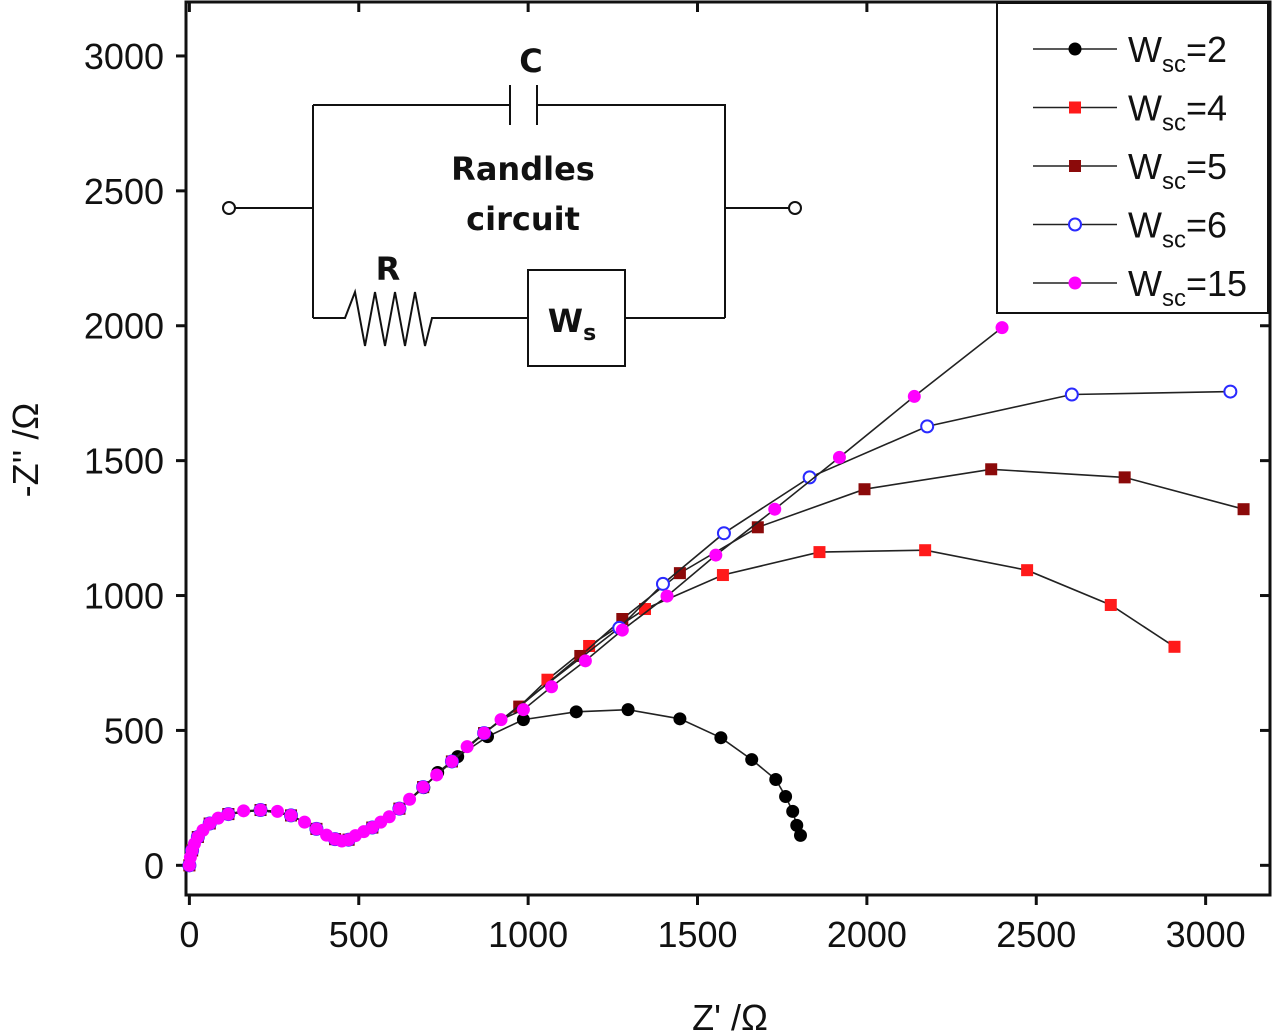  I want to click on warburg-sub: s, so click(589, 333).